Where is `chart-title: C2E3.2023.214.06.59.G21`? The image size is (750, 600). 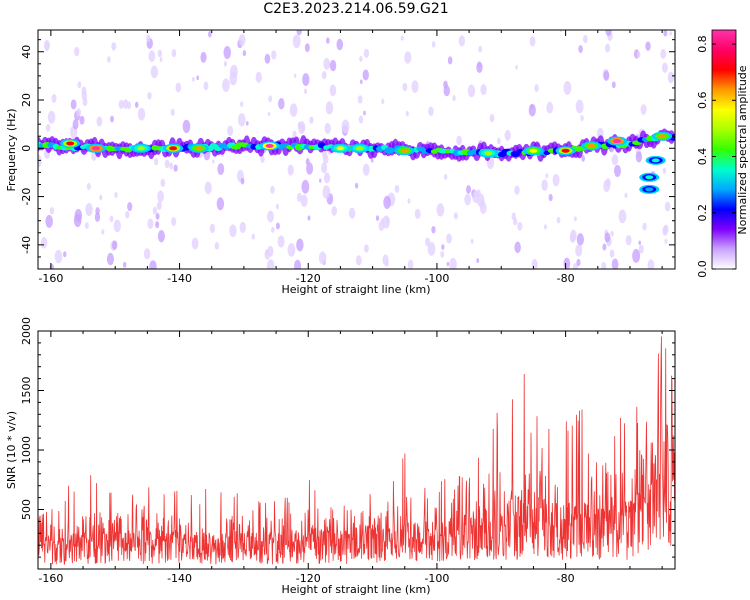 chart-title: C2E3.2023.214.06.59.G21 is located at coordinates (356, 9).